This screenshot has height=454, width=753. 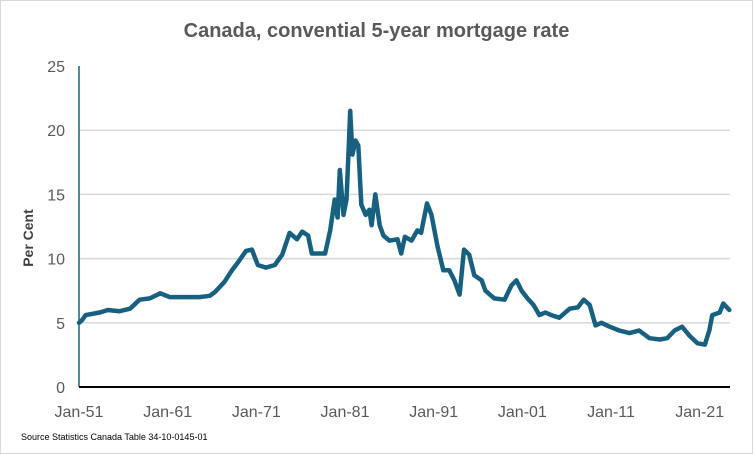 What do you see at coordinates (56, 131) in the screenshot?
I see `y-tick-label: 20` at bounding box center [56, 131].